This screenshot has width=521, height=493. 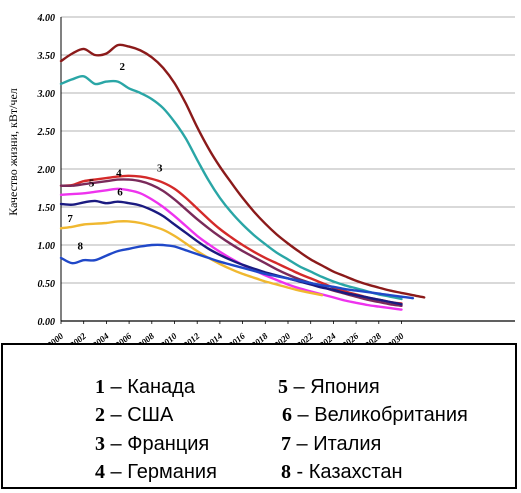 I want to click on y-tick-label: 4.00, so click(x=46, y=18).